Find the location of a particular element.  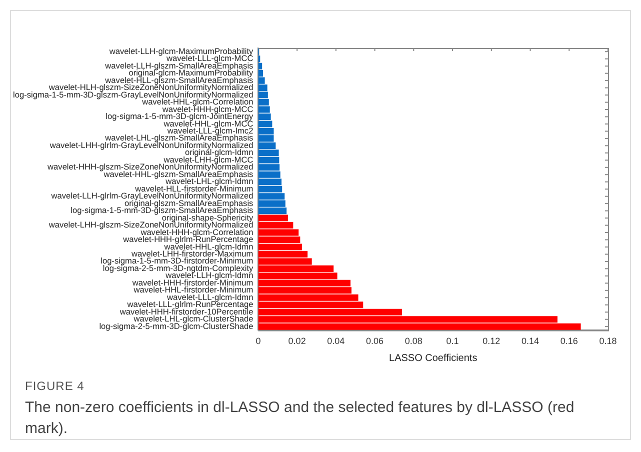

caption: FIGURE 4 is located at coordinates (54, 386).